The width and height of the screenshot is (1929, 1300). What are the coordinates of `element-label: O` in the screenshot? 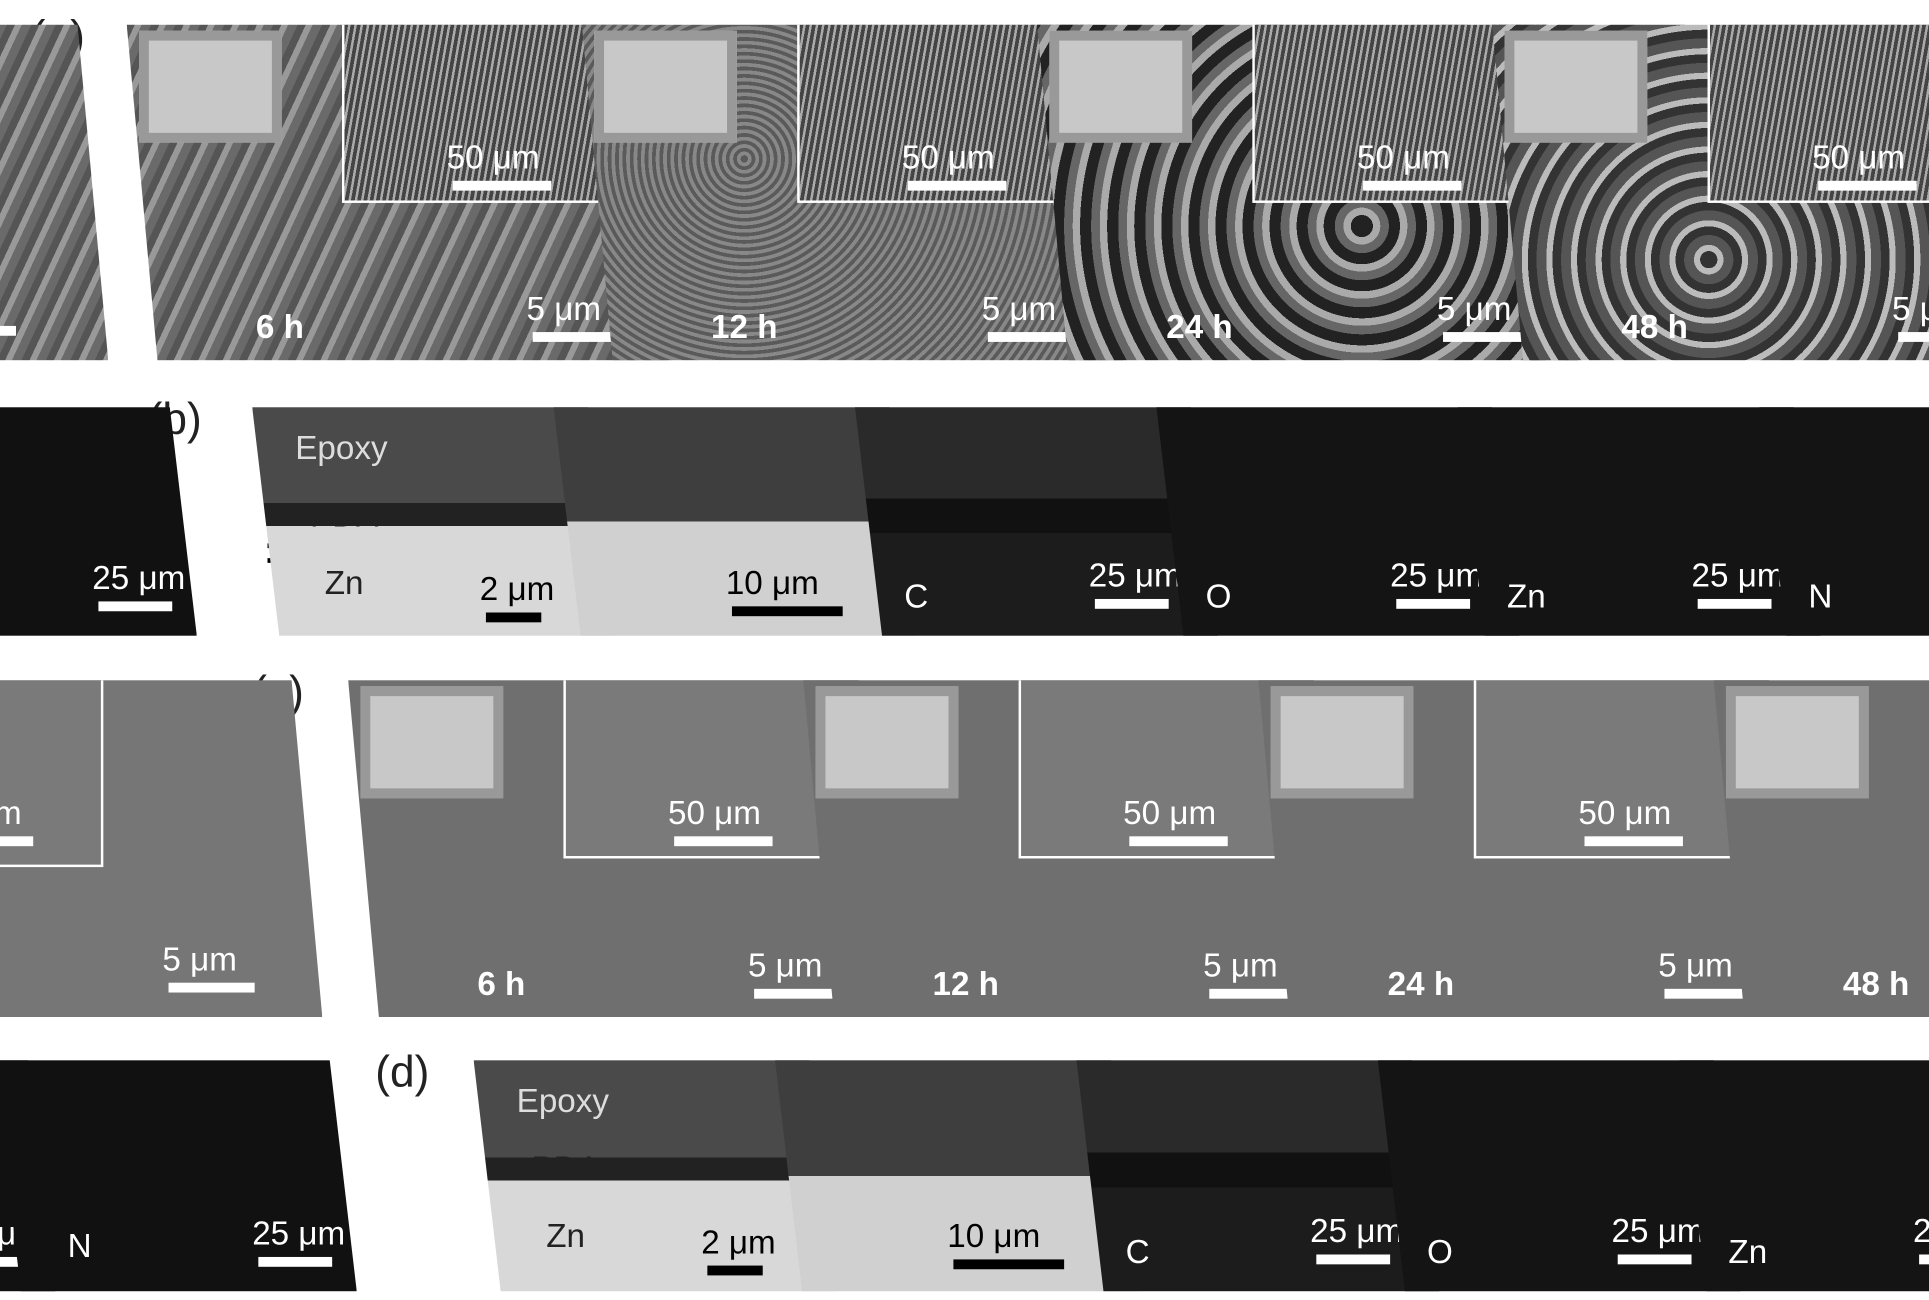 It's located at (1440, 1252).